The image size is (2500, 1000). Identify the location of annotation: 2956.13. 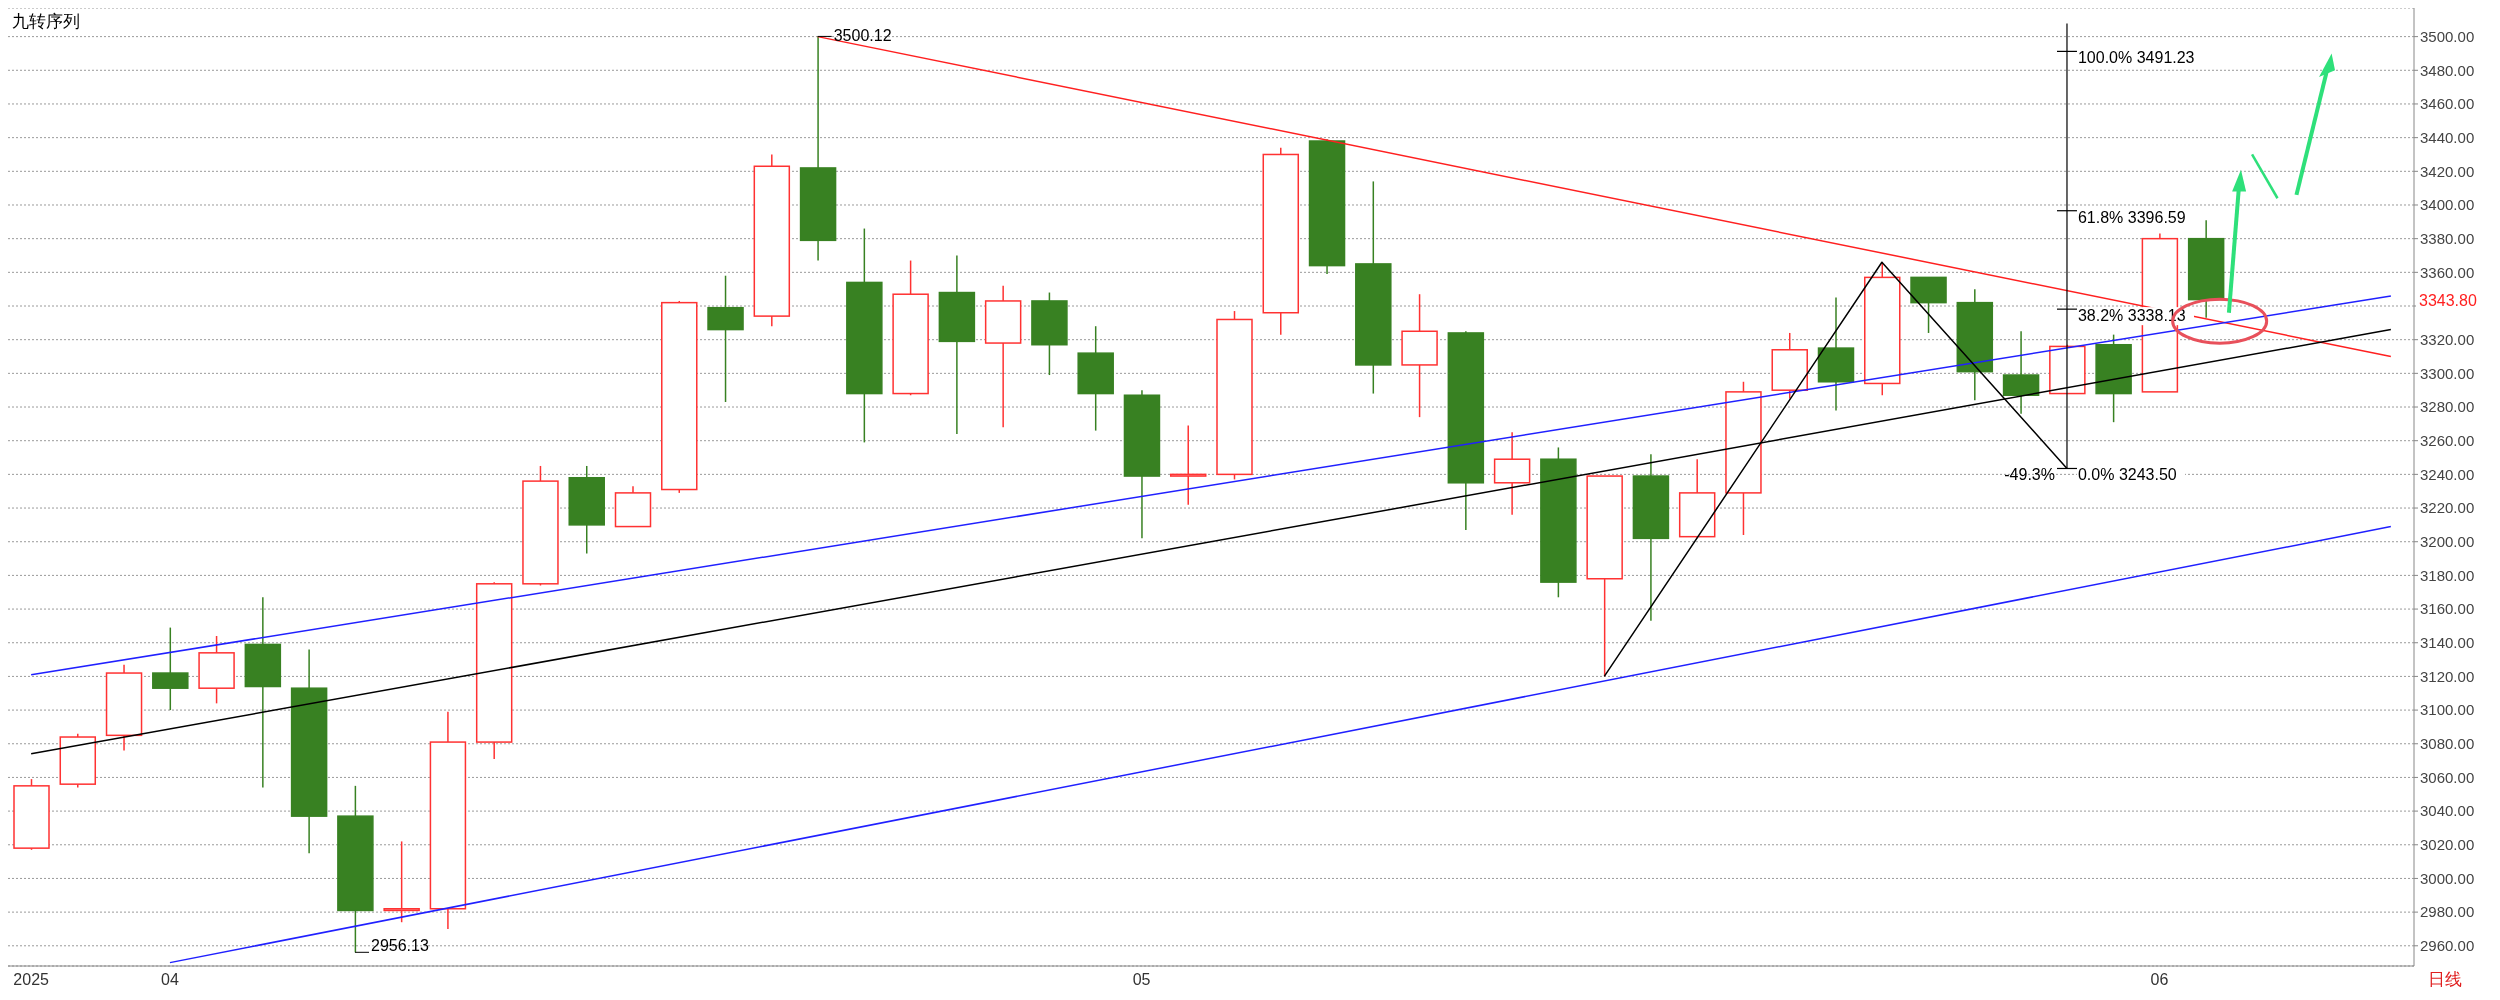
(400, 946).